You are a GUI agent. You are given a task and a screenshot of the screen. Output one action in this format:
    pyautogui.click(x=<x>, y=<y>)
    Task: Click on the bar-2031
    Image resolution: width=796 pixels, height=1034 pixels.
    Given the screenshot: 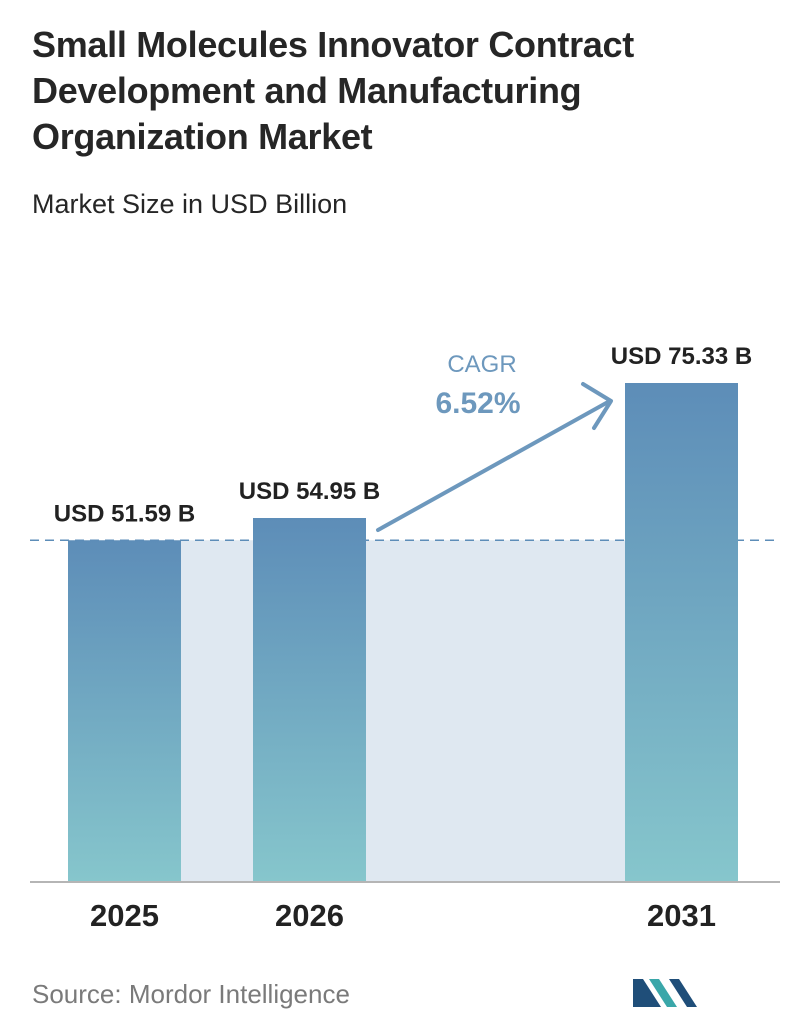 What is the action you would take?
    pyautogui.click(x=681, y=632)
    